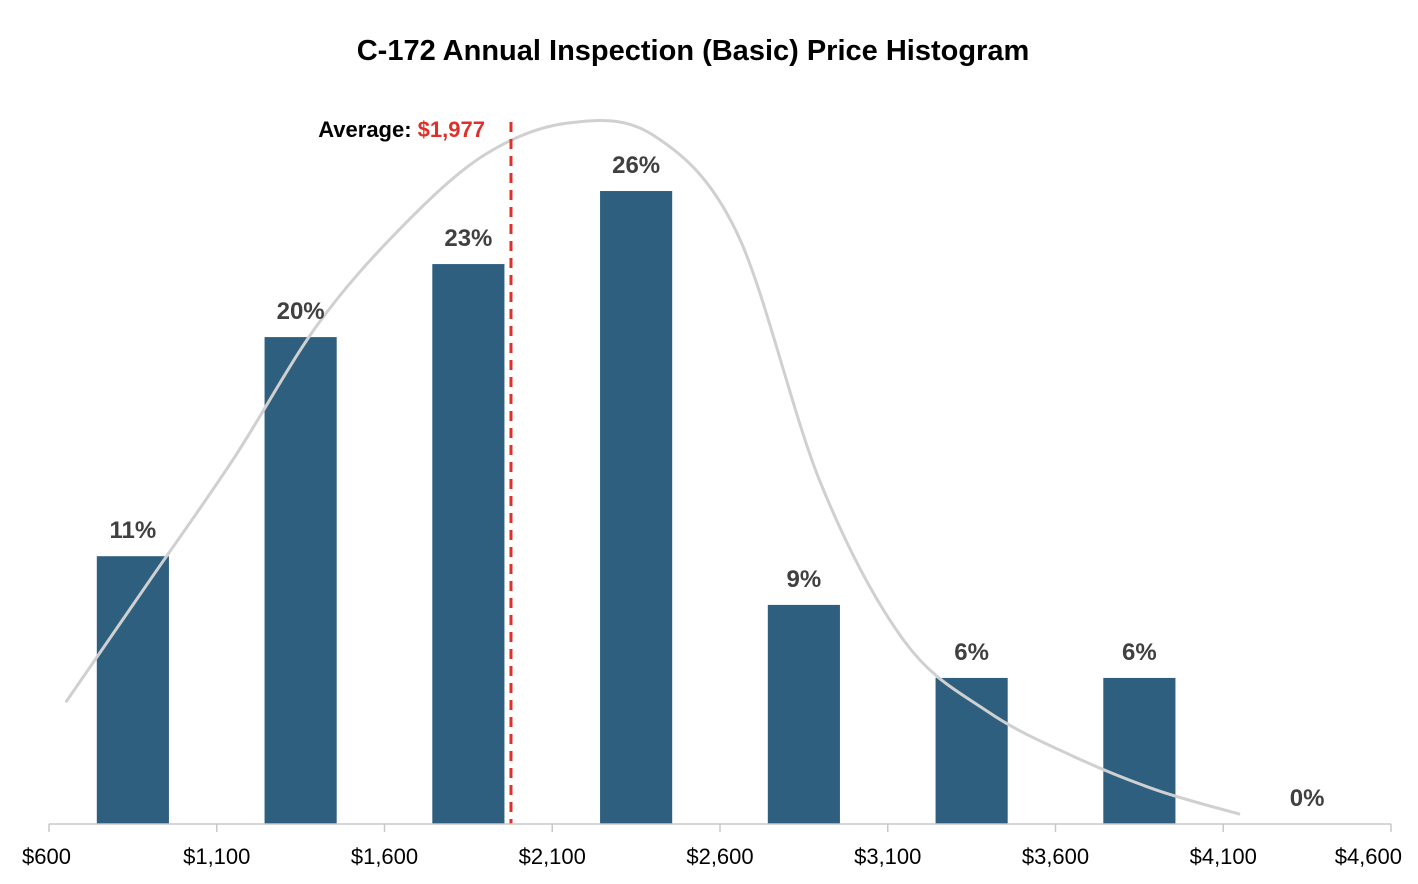  Describe the element at coordinates (1368, 856) in the screenshot. I see `x-tick-label: $4,600` at that location.